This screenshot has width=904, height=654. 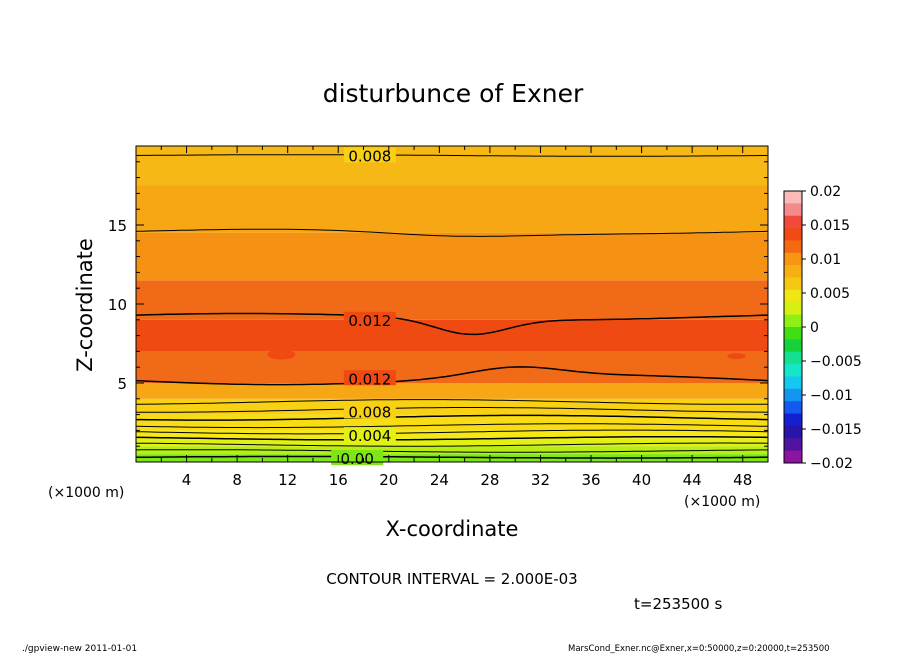 What do you see at coordinates (439, 480) in the screenshot?
I see `x-tick-label: 24` at bounding box center [439, 480].